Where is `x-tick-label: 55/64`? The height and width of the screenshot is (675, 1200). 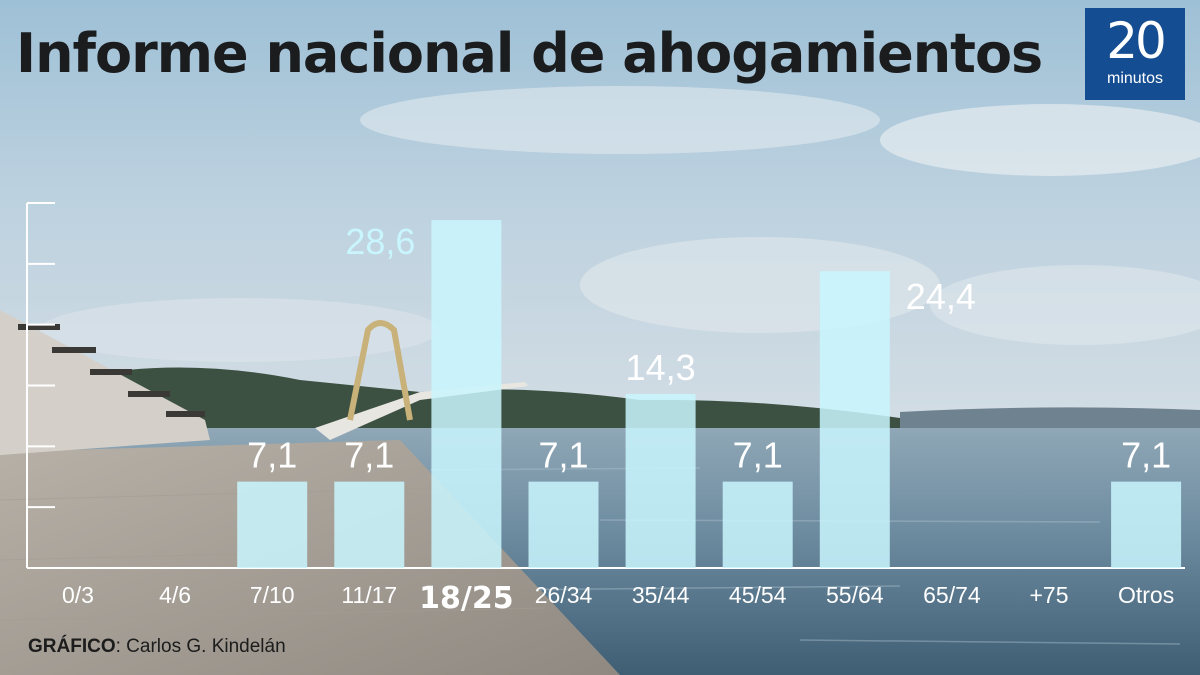
x-tick-label: 55/64 is located at coordinates (855, 595).